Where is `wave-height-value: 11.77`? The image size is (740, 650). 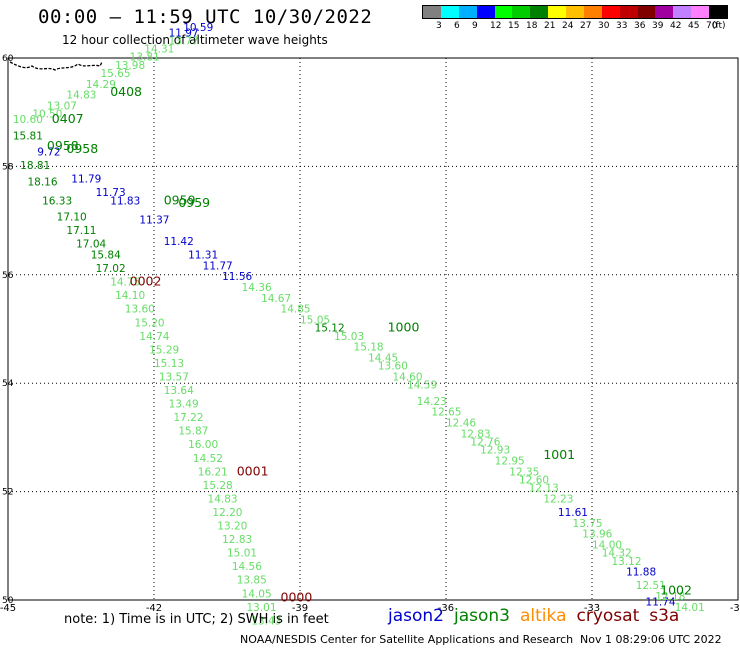 wave-height-value: 11.77 is located at coordinates (218, 266).